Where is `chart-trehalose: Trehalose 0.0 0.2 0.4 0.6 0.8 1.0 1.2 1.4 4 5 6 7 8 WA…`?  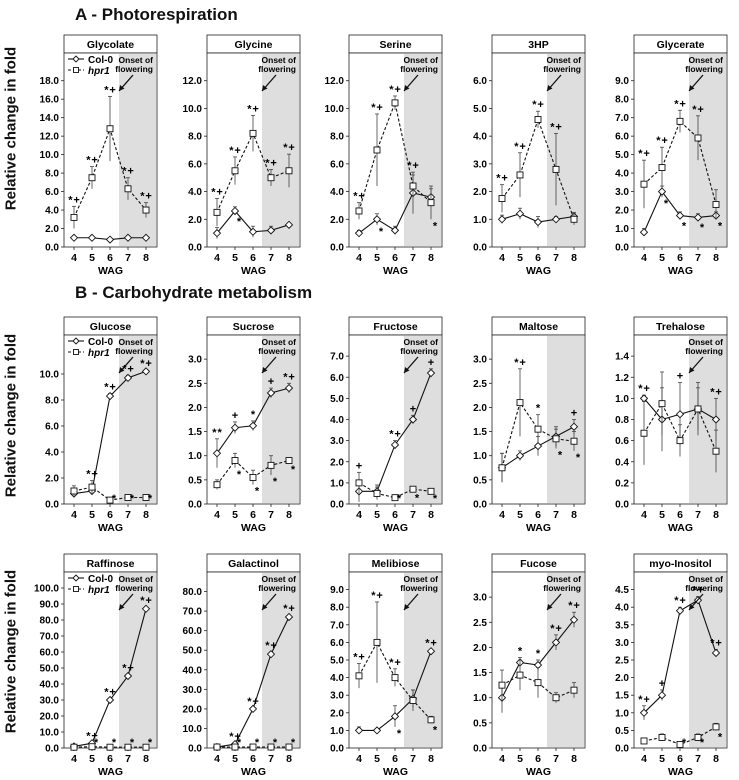 chart-trehalose: Trehalose 0.0 0.2 0.4 0.6 0.8 1.0 1.2 1.4 4 5 6 7 8 WA… is located at coordinates (671, 425).